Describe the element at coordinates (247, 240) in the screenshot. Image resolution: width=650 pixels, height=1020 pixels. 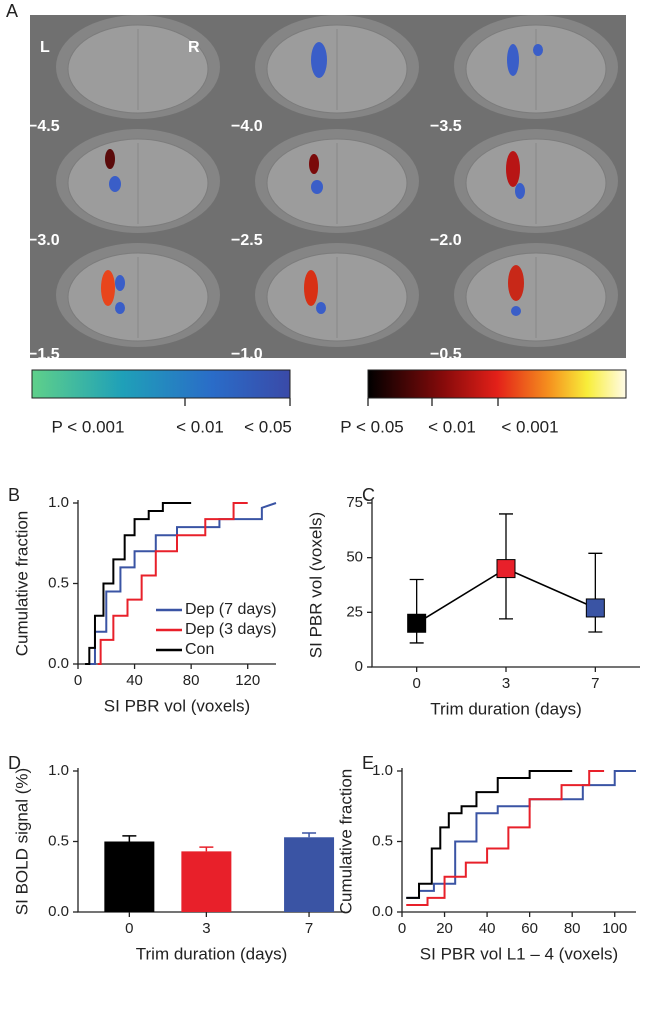
I see `slice-label: −2.5` at that location.